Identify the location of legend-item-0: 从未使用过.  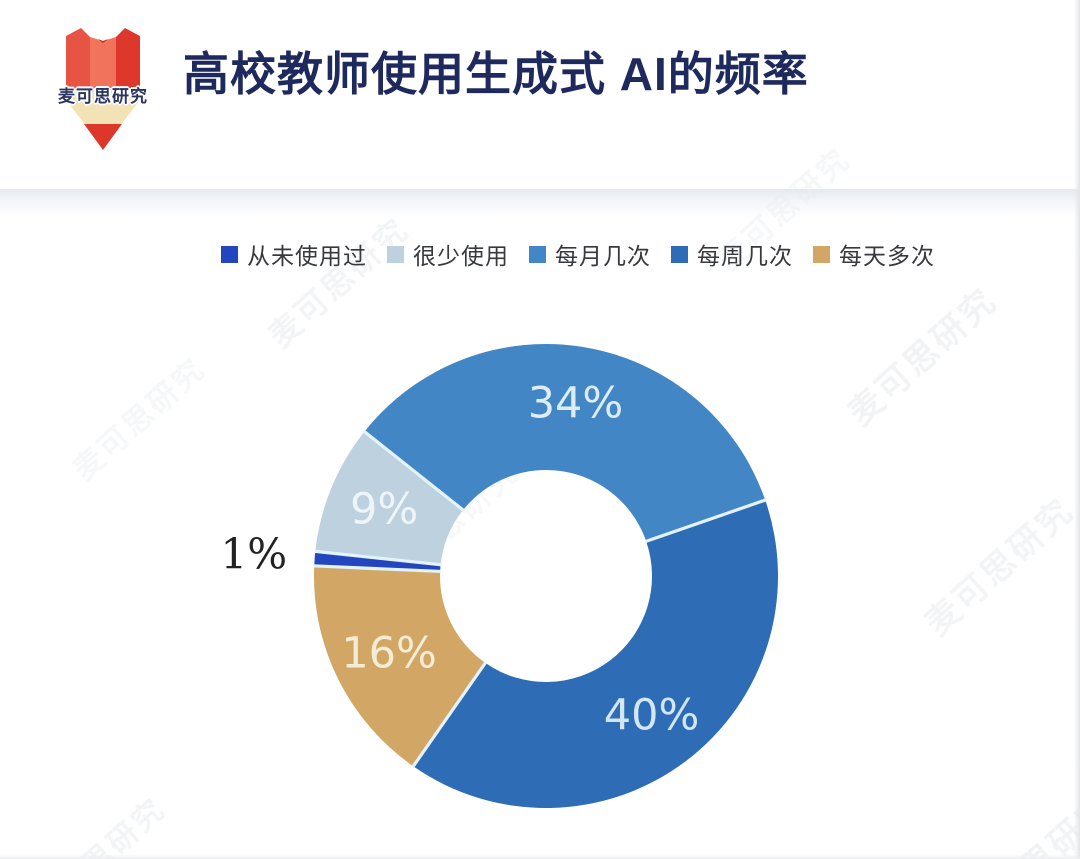
(294, 254).